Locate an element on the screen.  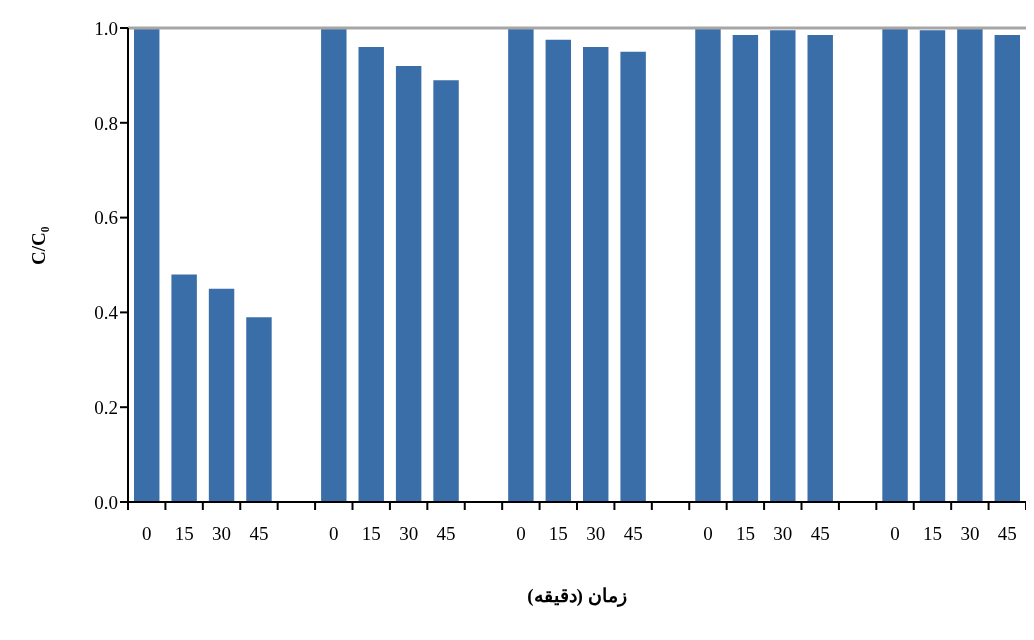
y-tick-label: 1.0 is located at coordinates (106, 28).